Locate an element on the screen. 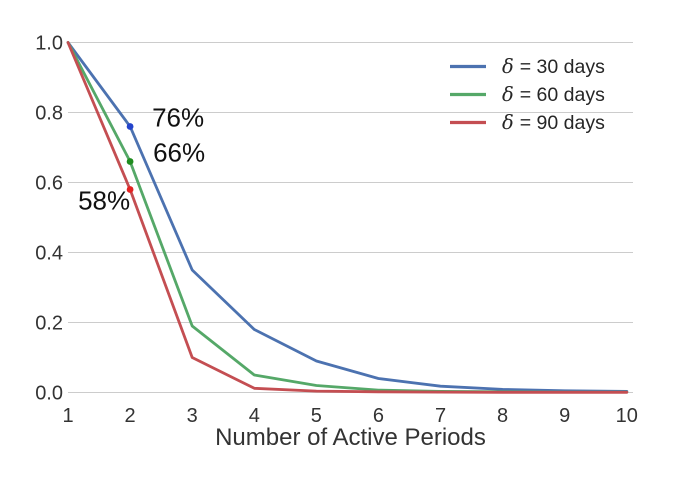  legend: δ = 30 days δ = 60 days δ = 90 days is located at coordinates (527, 94).